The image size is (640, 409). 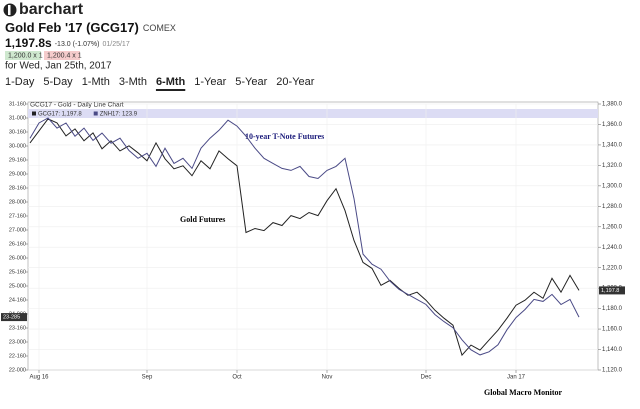 What do you see at coordinates (284, 136) in the screenshot?
I see `annotation: 10-year T-Note Futures` at bounding box center [284, 136].